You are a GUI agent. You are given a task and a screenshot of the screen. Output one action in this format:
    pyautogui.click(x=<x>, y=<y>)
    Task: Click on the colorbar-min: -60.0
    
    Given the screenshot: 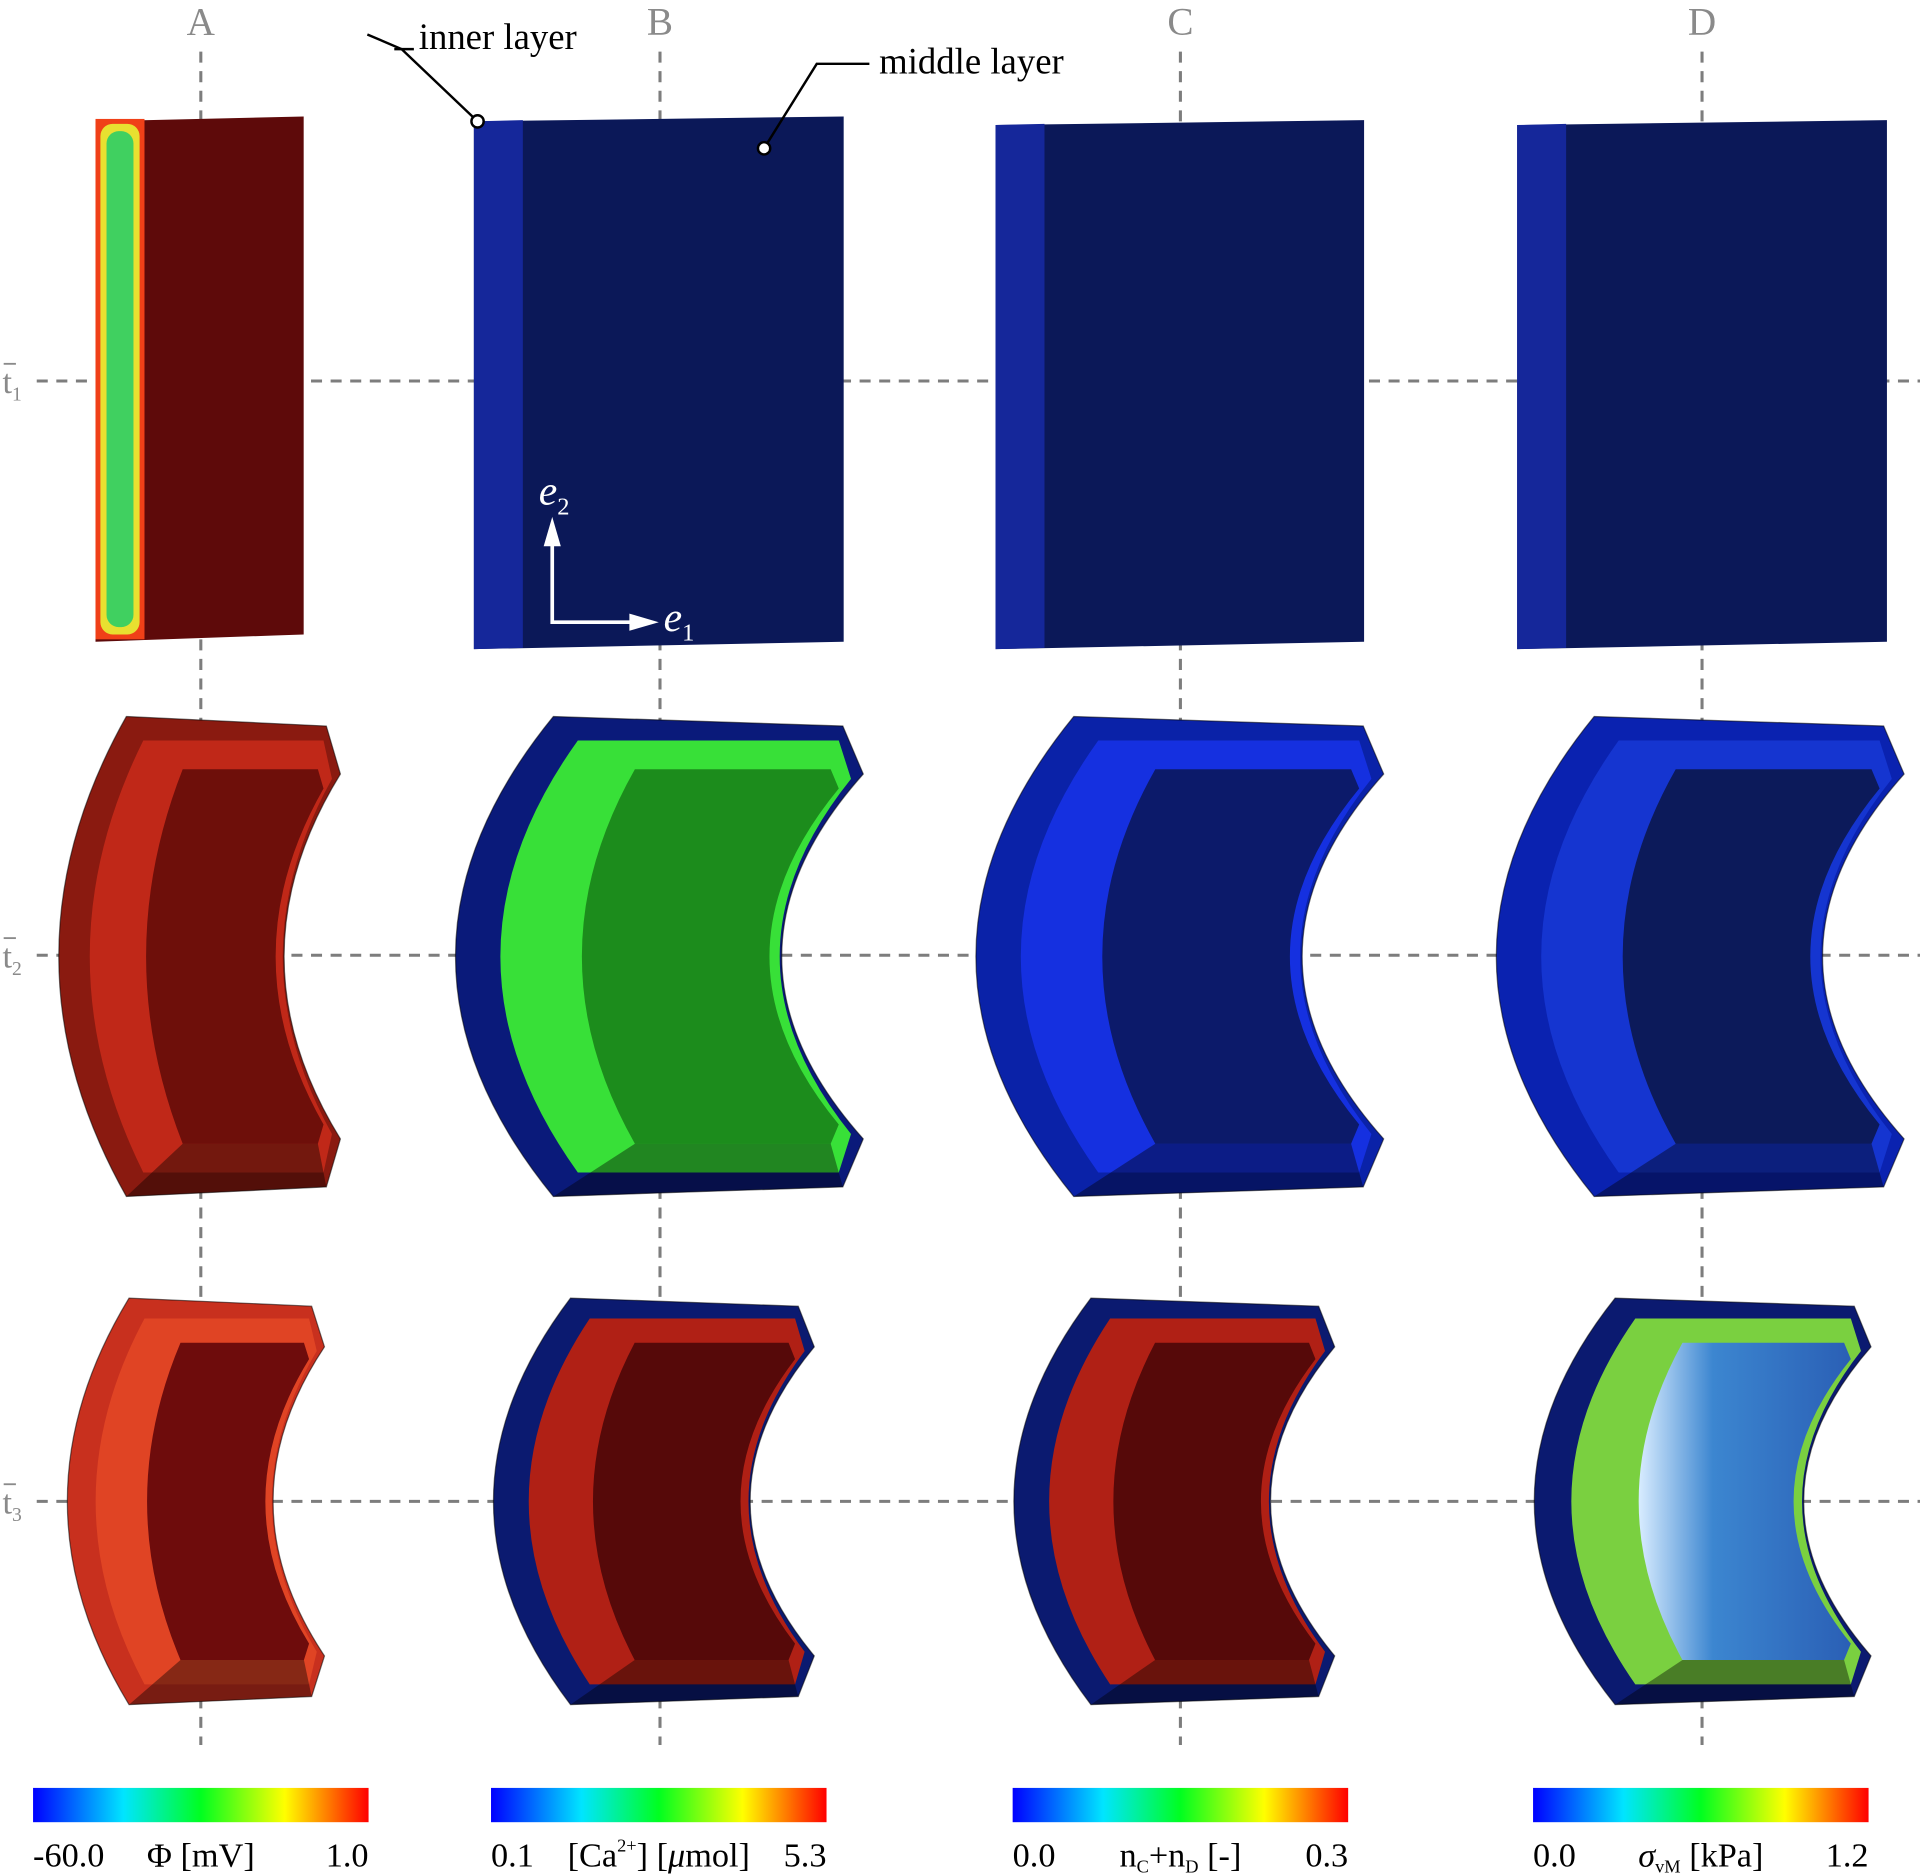 What is the action you would take?
    pyautogui.click(x=68, y=1855)
    